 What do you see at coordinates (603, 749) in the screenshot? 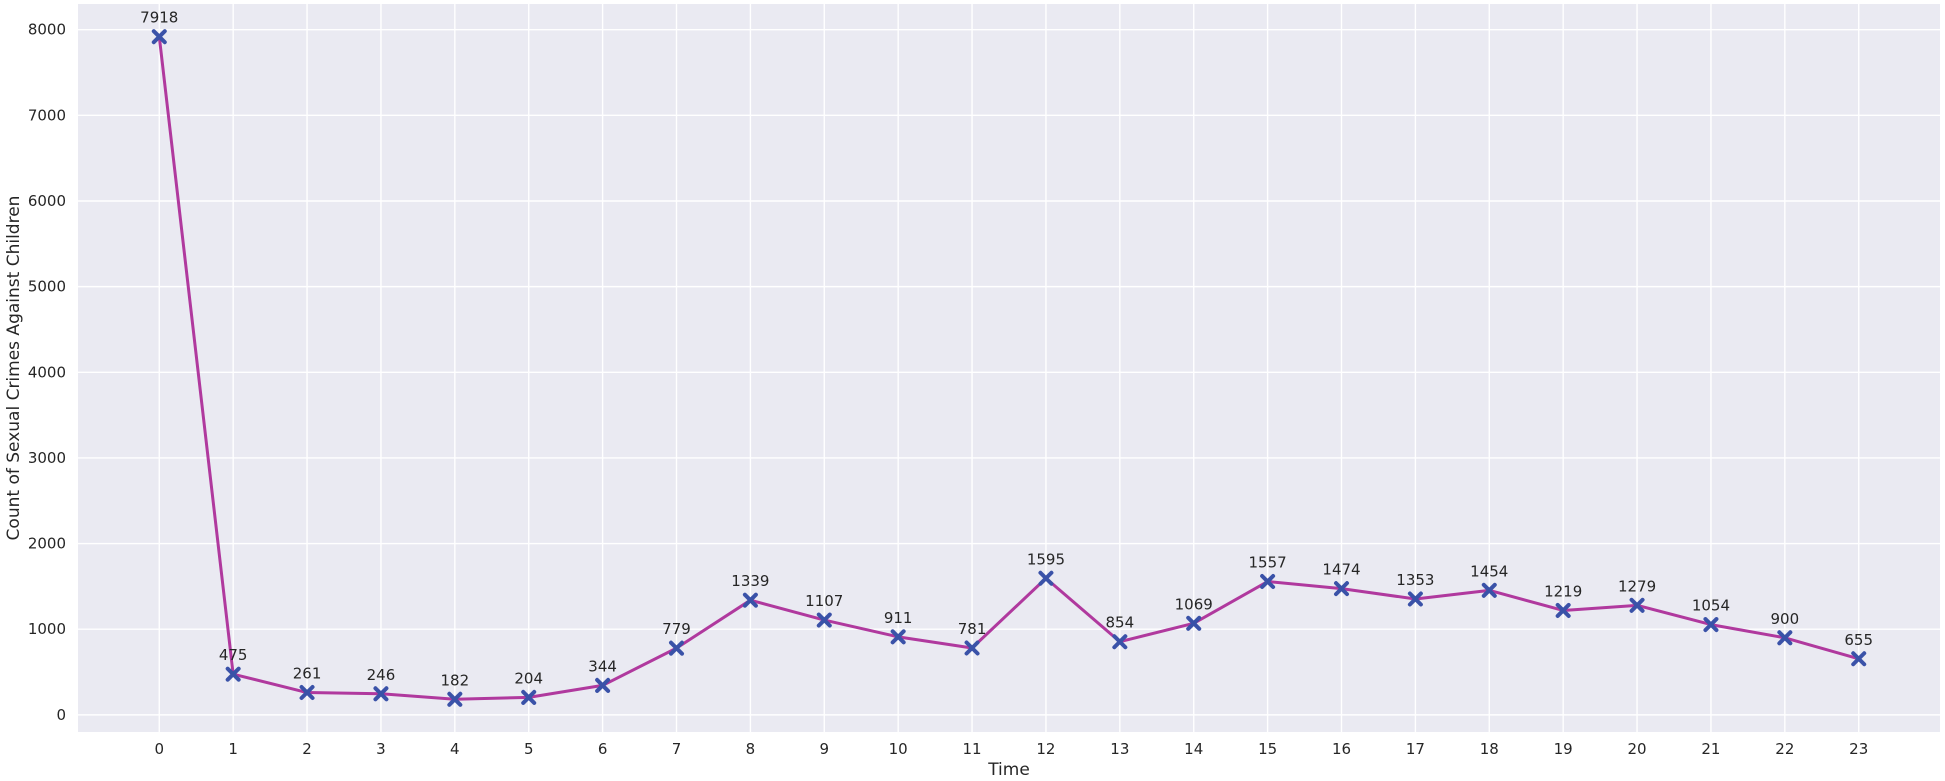
I see `x-tick-label: 6` at bounding box center [603, 749].